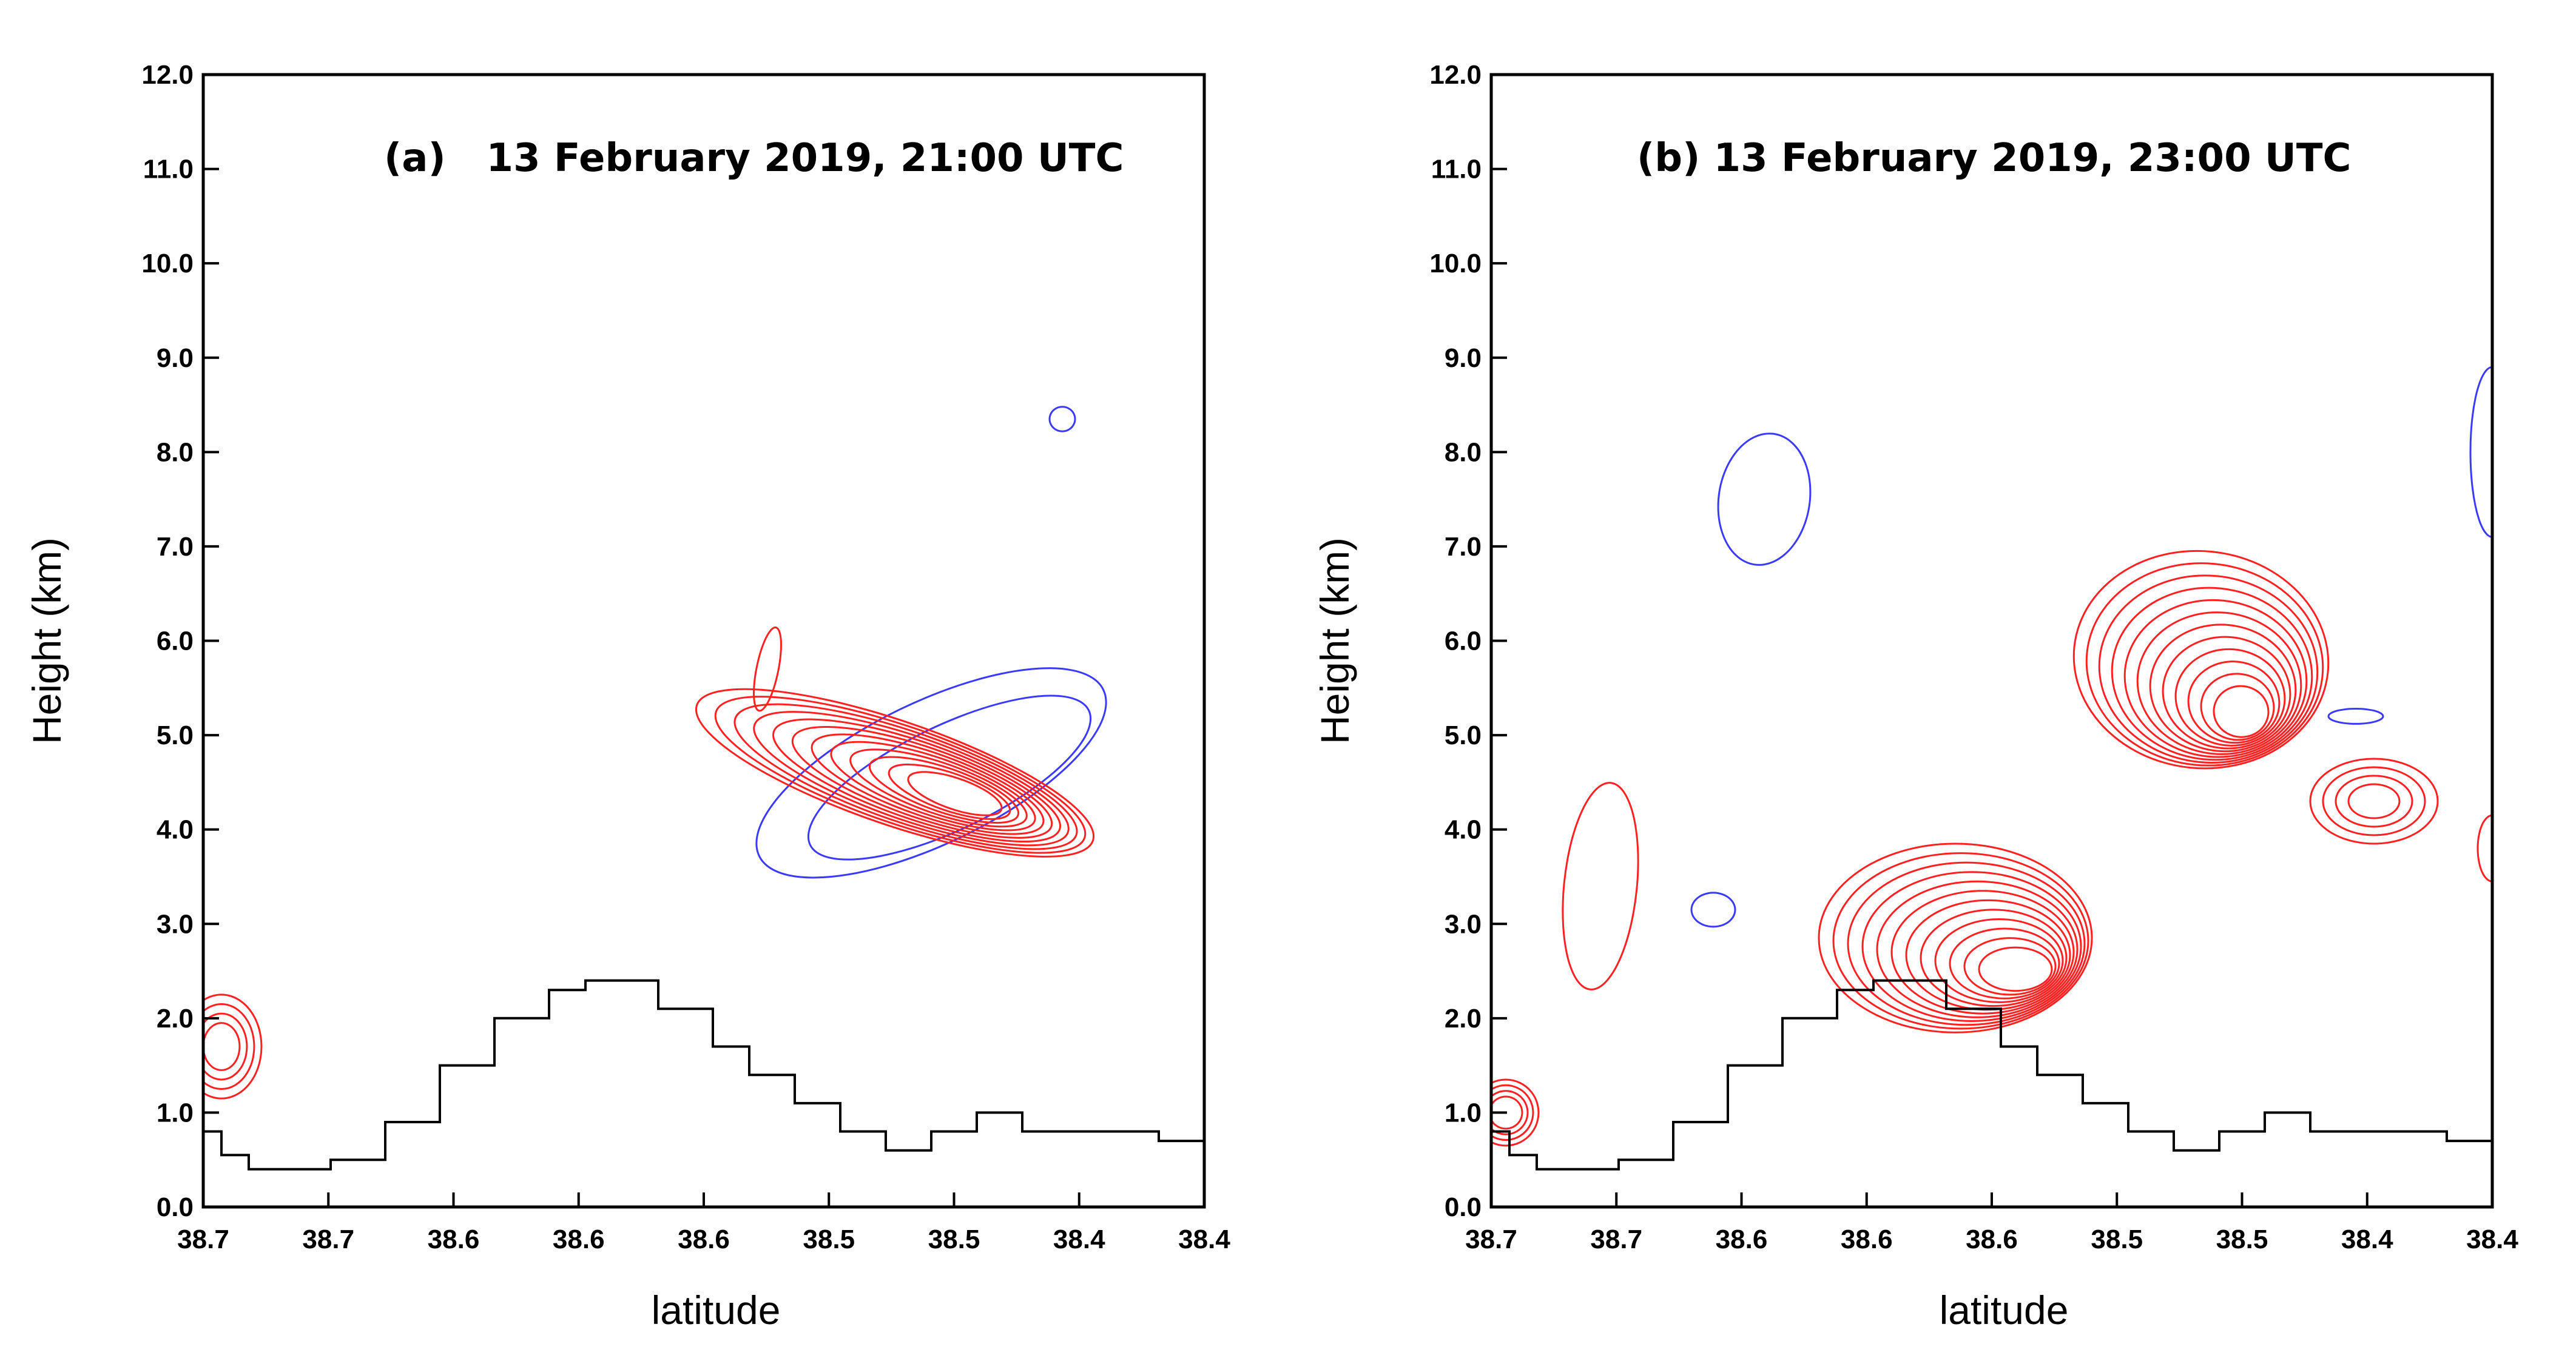 The width and height of the screenshot is (2576, 1358). I want to click on y-tick-label: 4.0, so click(176, 830).